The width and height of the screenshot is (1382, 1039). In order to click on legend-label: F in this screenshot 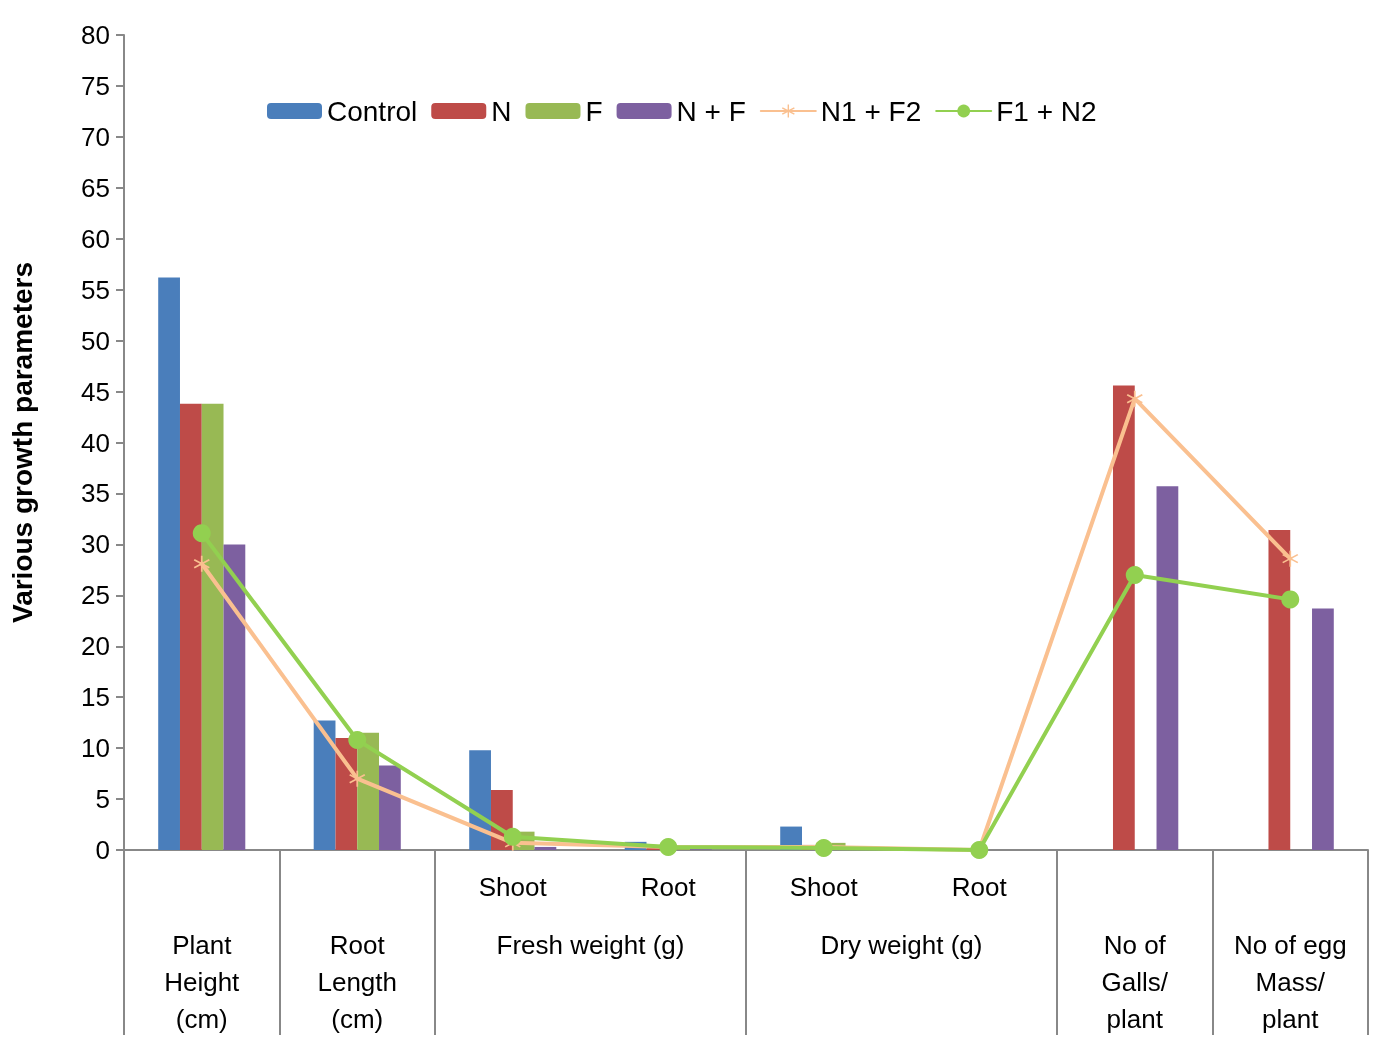, I will do `click(594, 111)`.